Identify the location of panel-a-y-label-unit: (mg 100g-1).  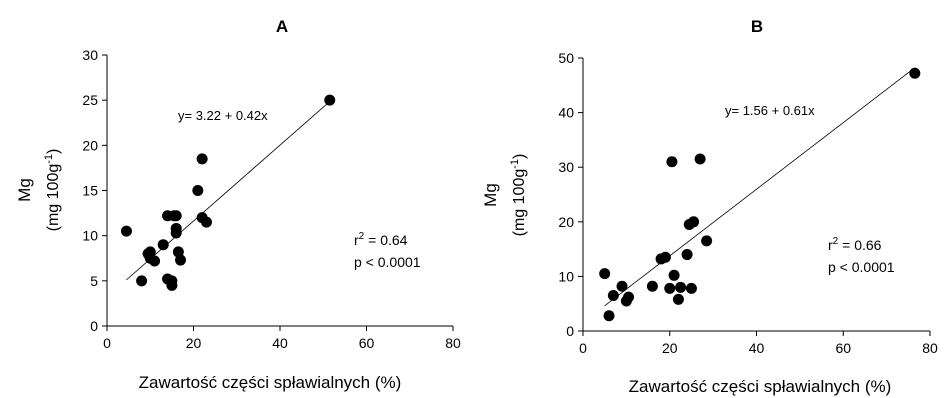
(52, 190).